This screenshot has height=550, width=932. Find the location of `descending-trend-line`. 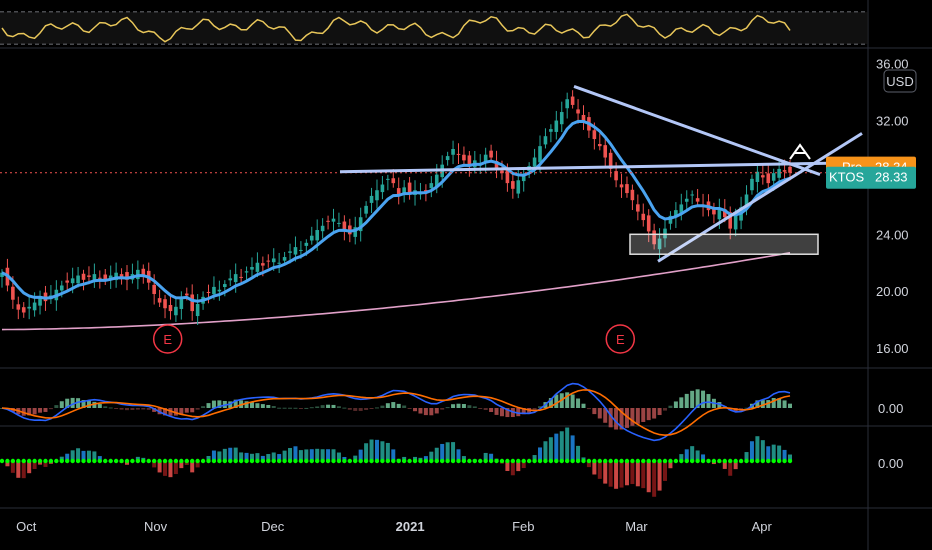

descending-trend-line is located at coordinates (697, 130).